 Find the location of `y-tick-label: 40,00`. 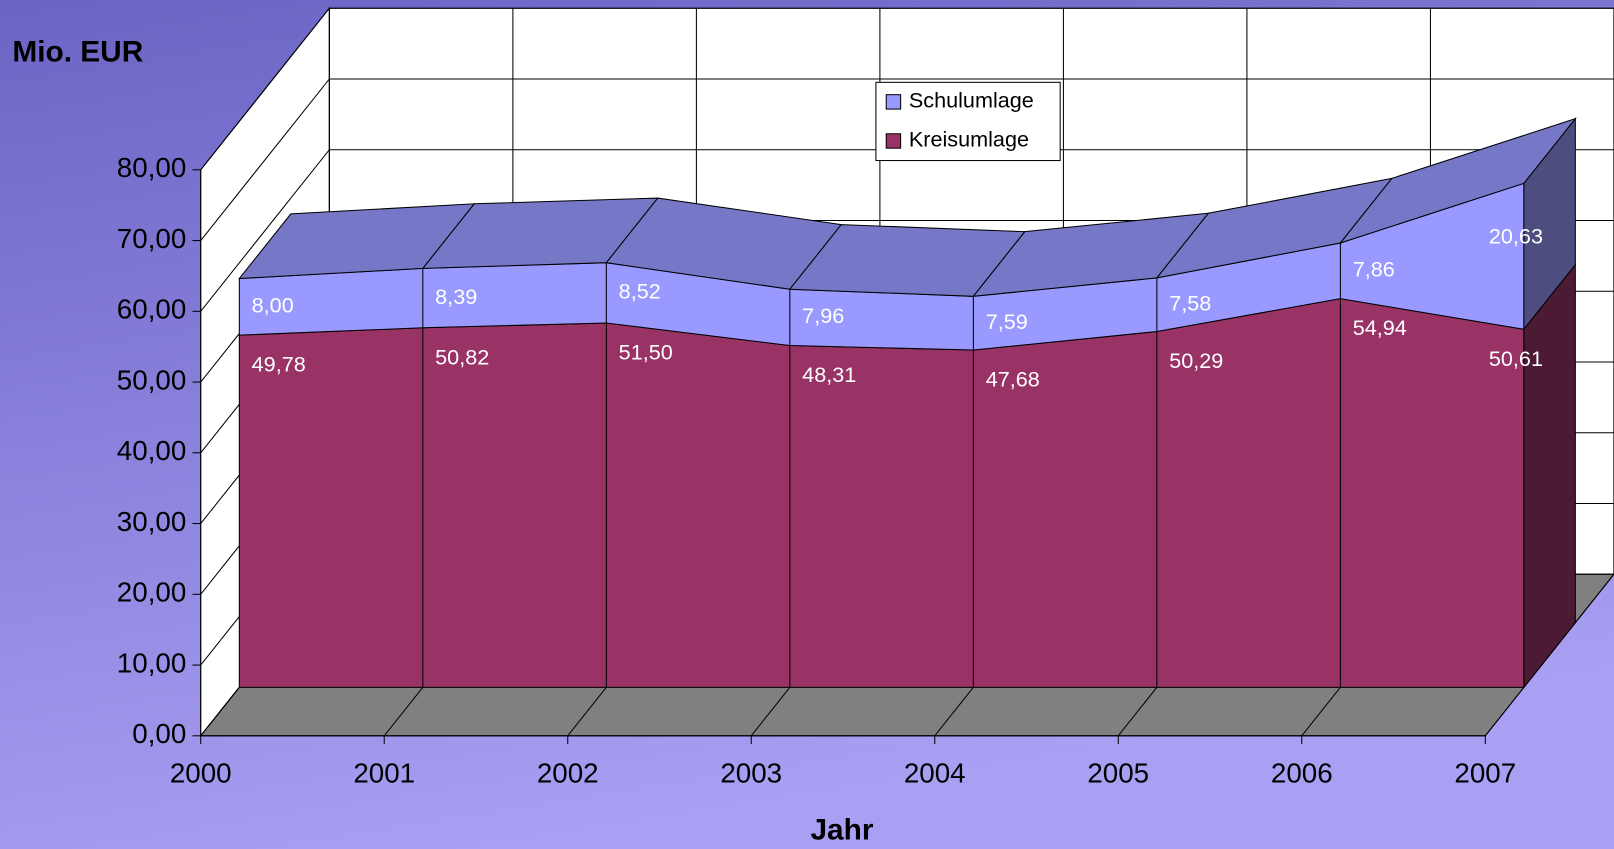

y-tick-label: 40,00 is located at coordinates (151, 450).